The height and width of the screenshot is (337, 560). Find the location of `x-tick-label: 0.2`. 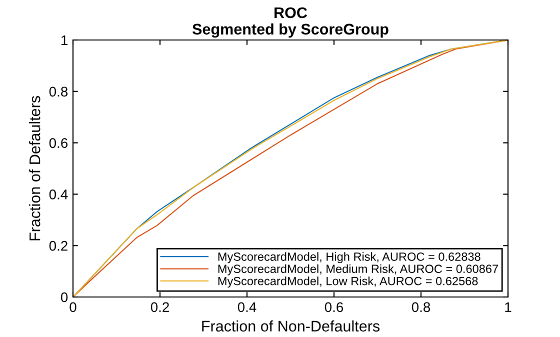

x-tick-label: 0.2 is located at coordinates (159, 307).